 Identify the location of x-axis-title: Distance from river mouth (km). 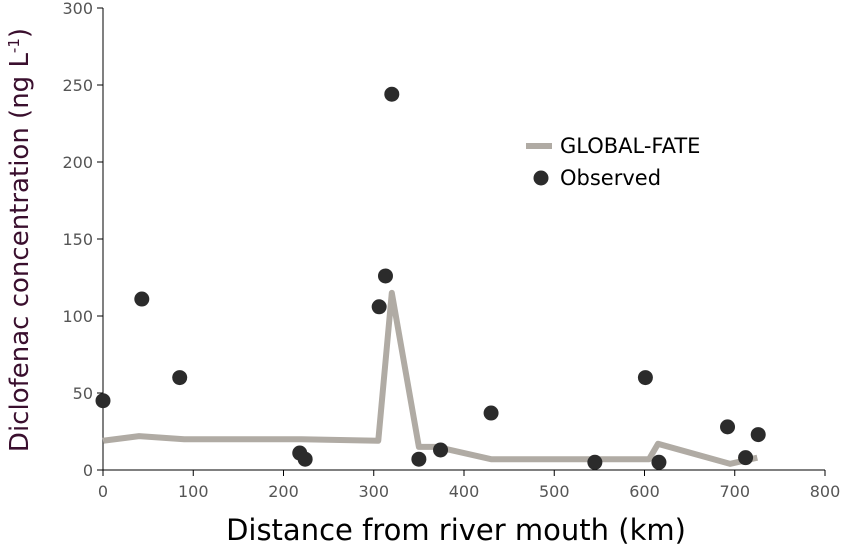
(456, 530).